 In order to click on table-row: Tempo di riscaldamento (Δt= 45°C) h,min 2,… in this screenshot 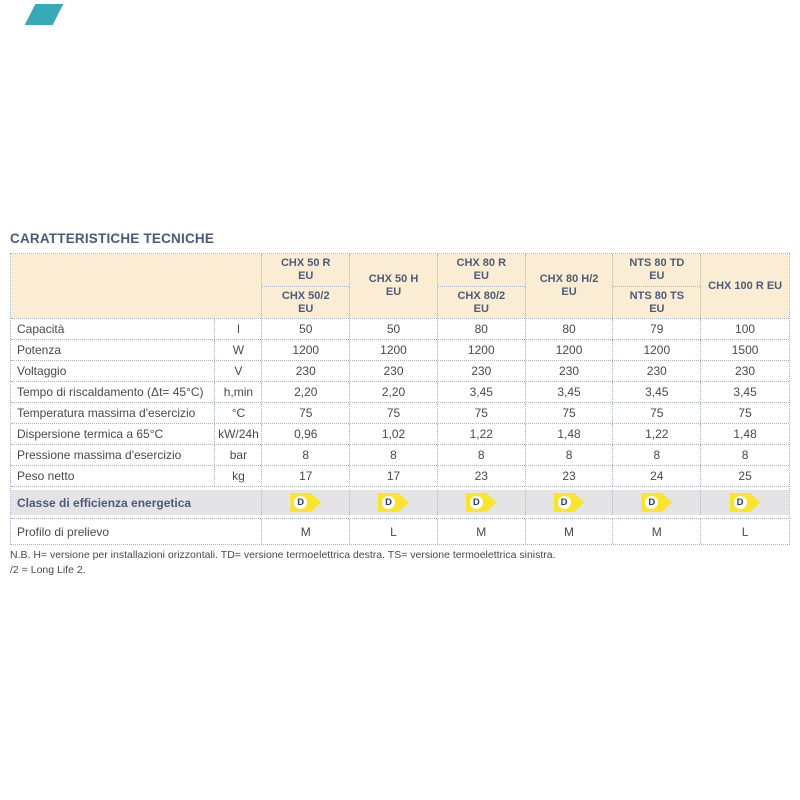, I will do `click(400, 391)`.